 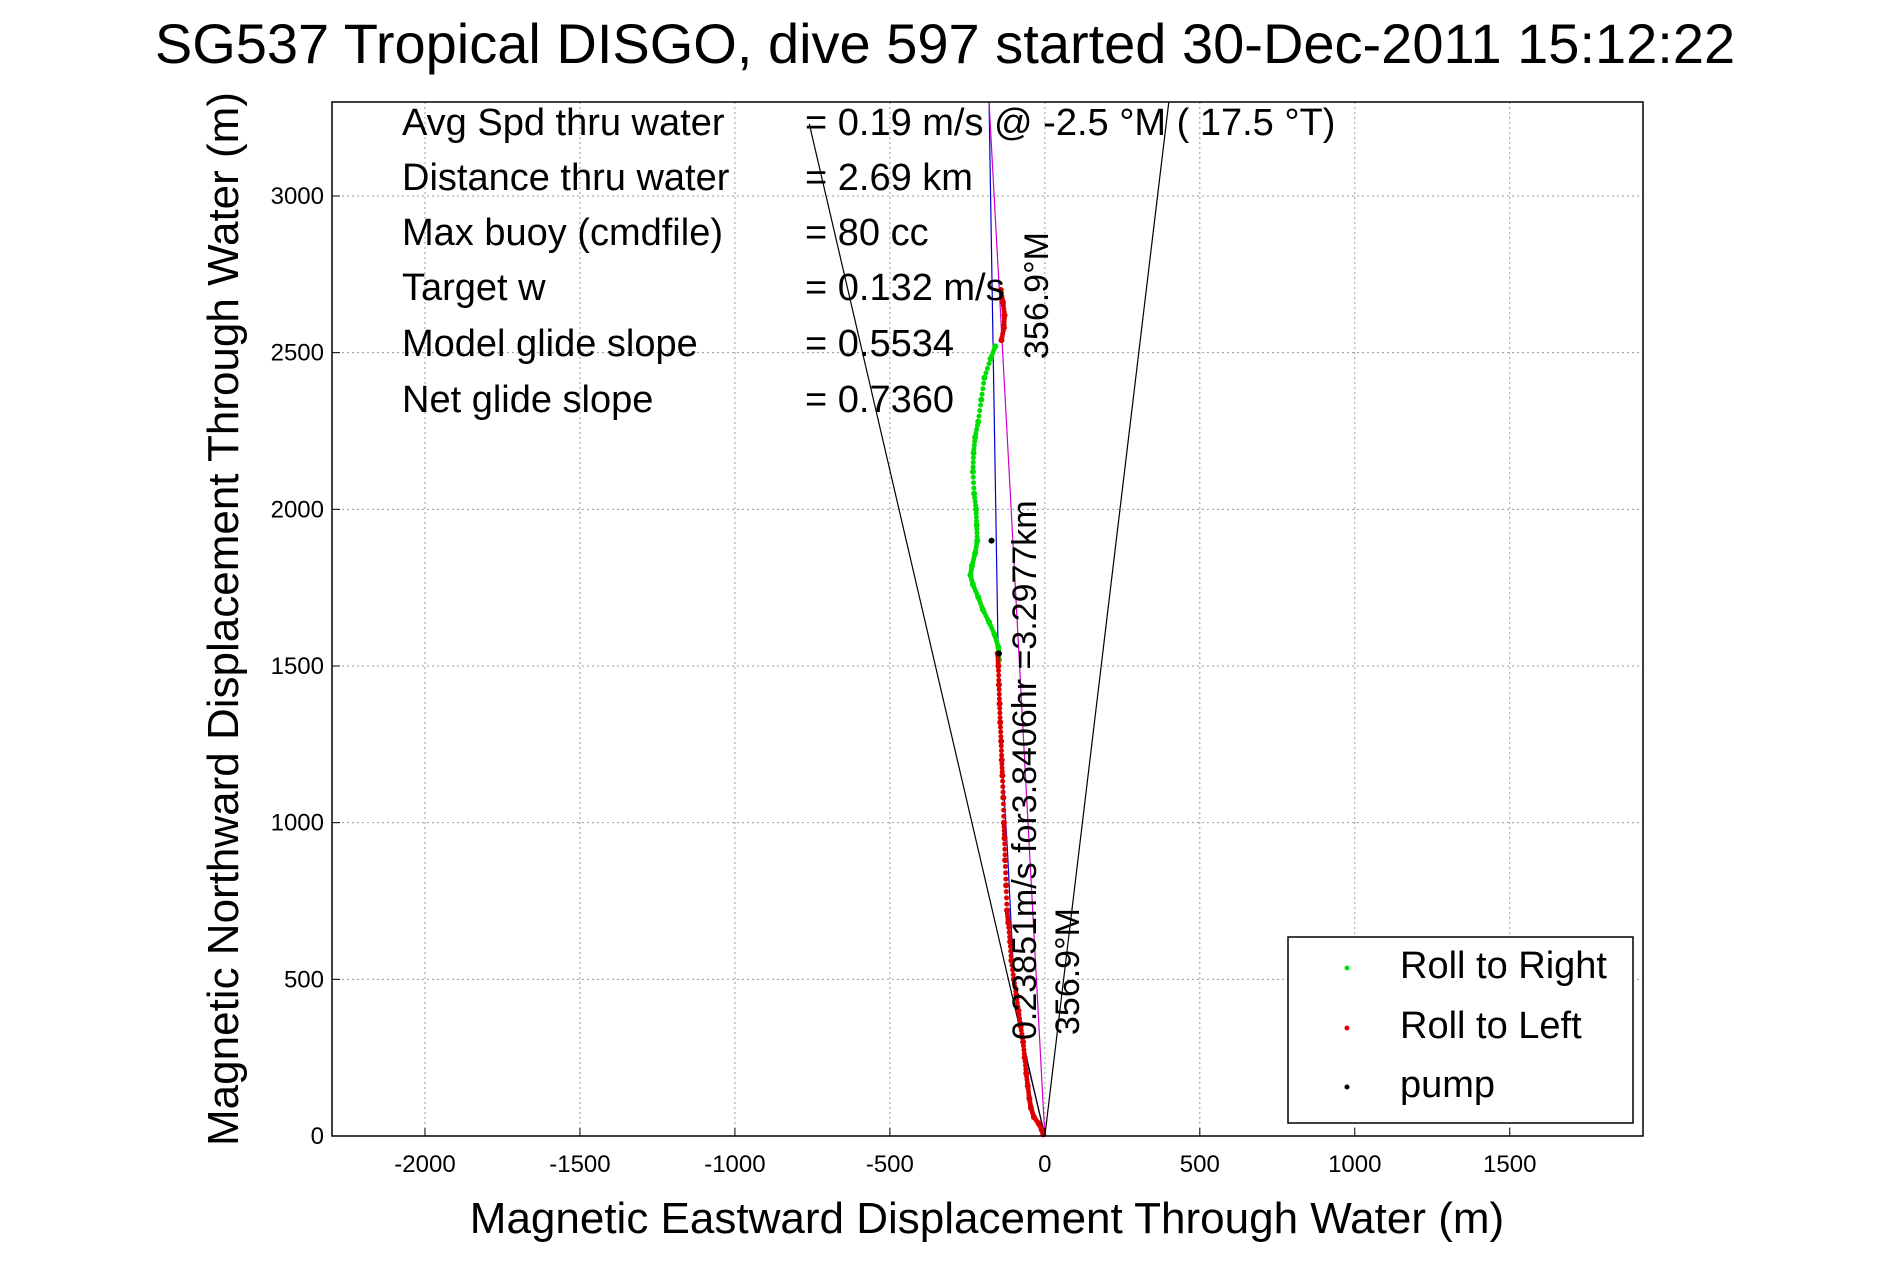 I want to click on speed-annotation: 0.23851m/s for3.8406hr =3.2977km, so click(x=1025, y=770).